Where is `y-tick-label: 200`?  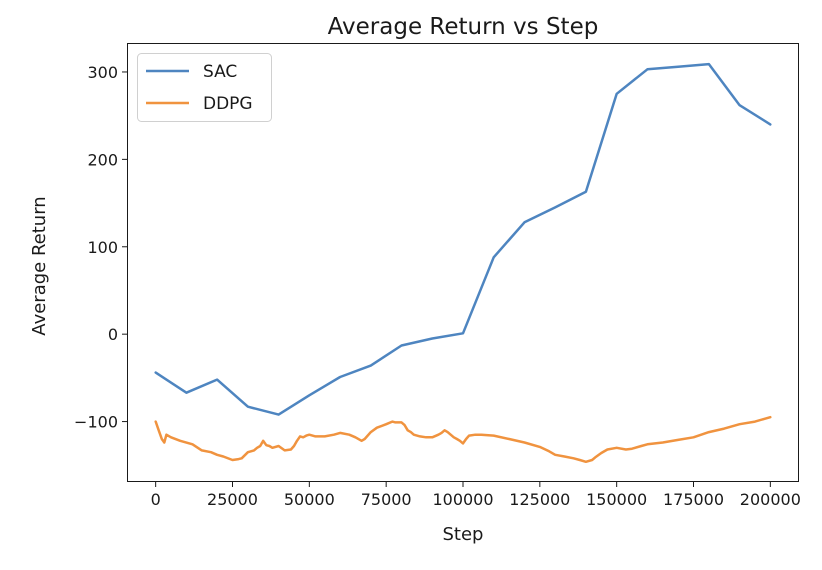
y-tick-label: 200 is located at coordinates (102, 159).